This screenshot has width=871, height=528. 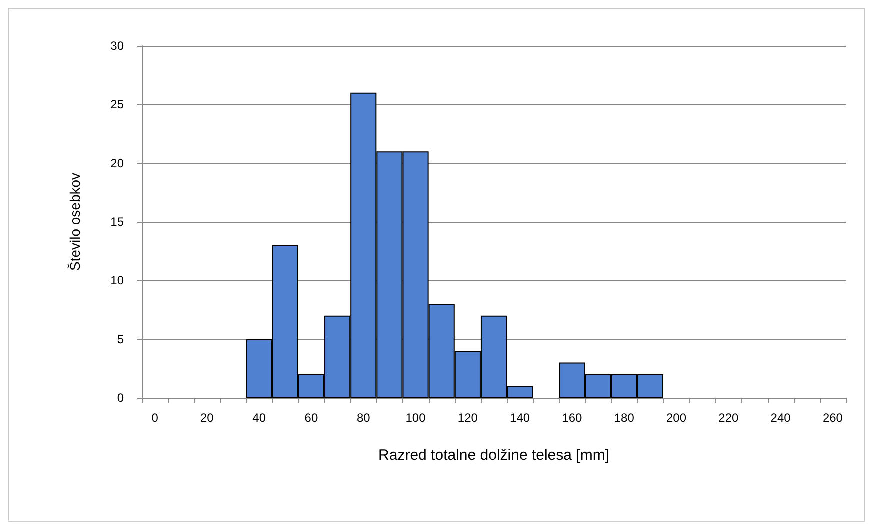 I want to click on y-tick-label: 25, so click(x=117, y=105).